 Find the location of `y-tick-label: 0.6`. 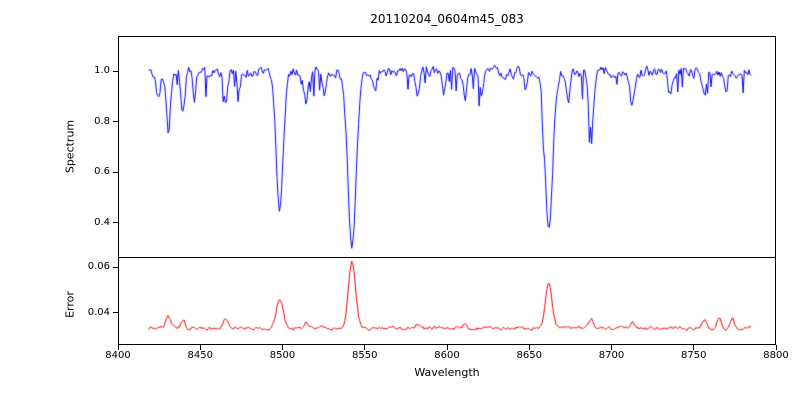

y-tick-label: 0.6 is located at coordinates (102, 172).